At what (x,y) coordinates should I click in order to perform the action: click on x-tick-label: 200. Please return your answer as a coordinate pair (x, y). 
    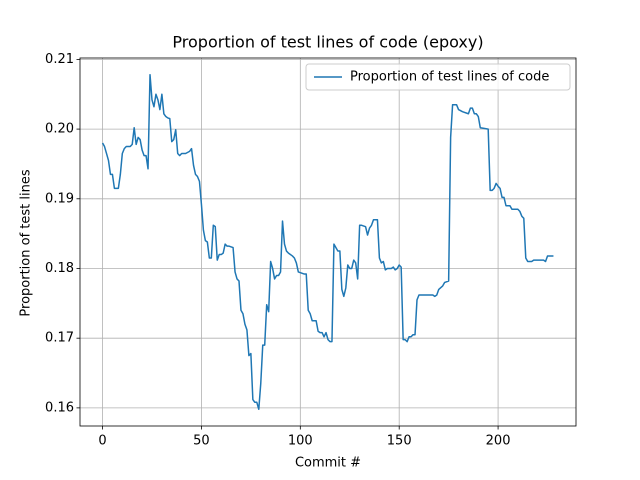
    Looking at the image, I should click on (498, 441).